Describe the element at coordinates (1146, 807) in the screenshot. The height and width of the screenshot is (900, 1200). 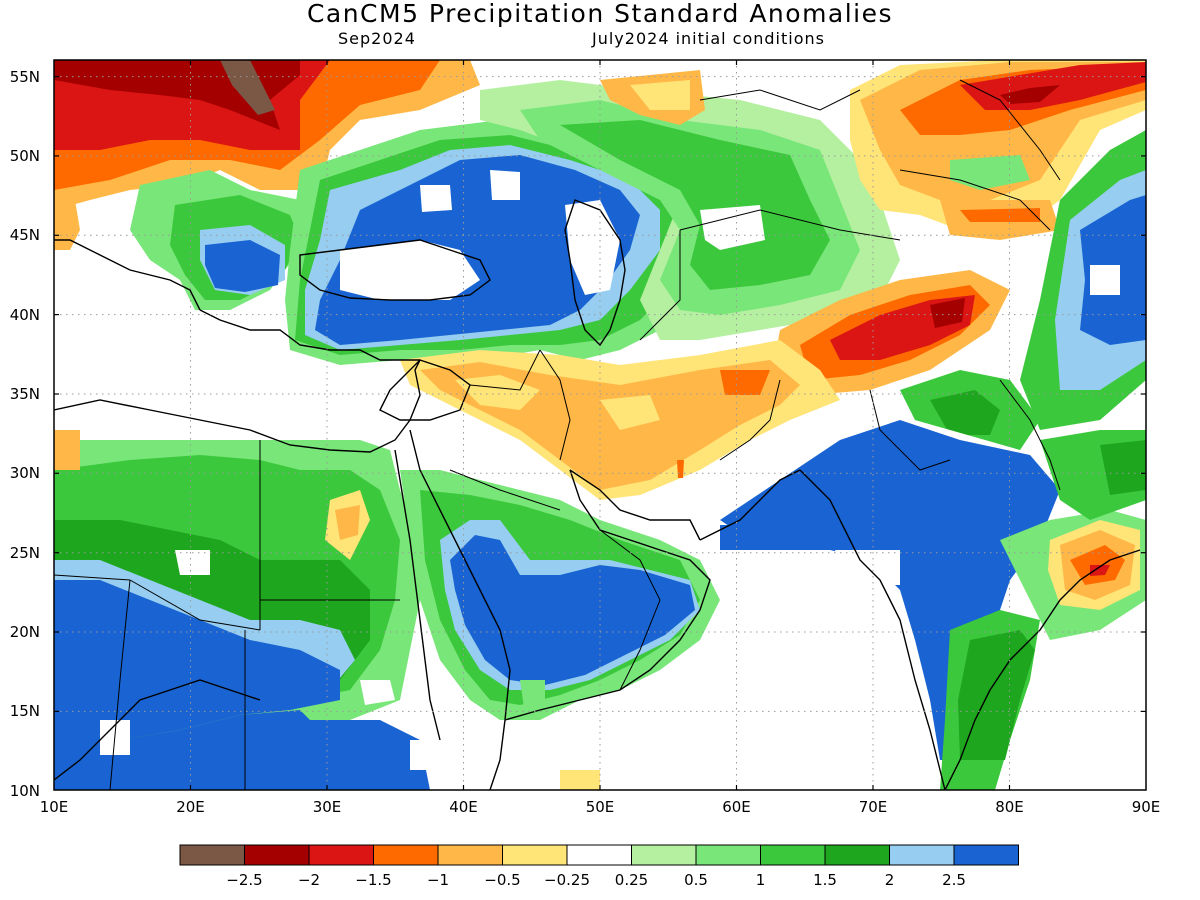
I see `lon-label-90e: 90E` at that location.